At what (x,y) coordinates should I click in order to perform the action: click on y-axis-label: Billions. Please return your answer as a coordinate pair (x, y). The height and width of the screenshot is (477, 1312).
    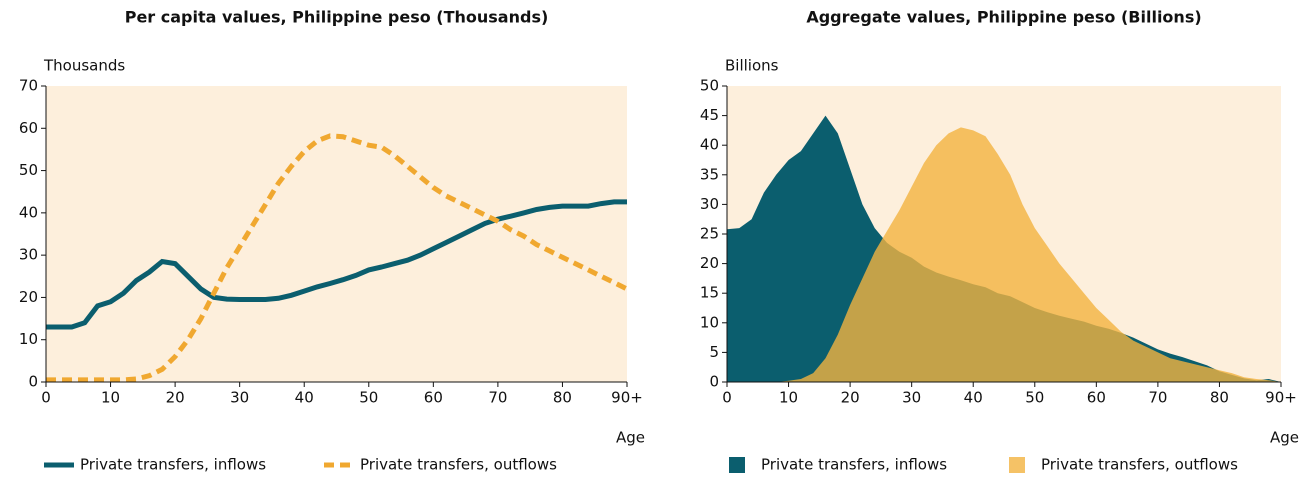
    Looking at the image, I should click on (752, 66).